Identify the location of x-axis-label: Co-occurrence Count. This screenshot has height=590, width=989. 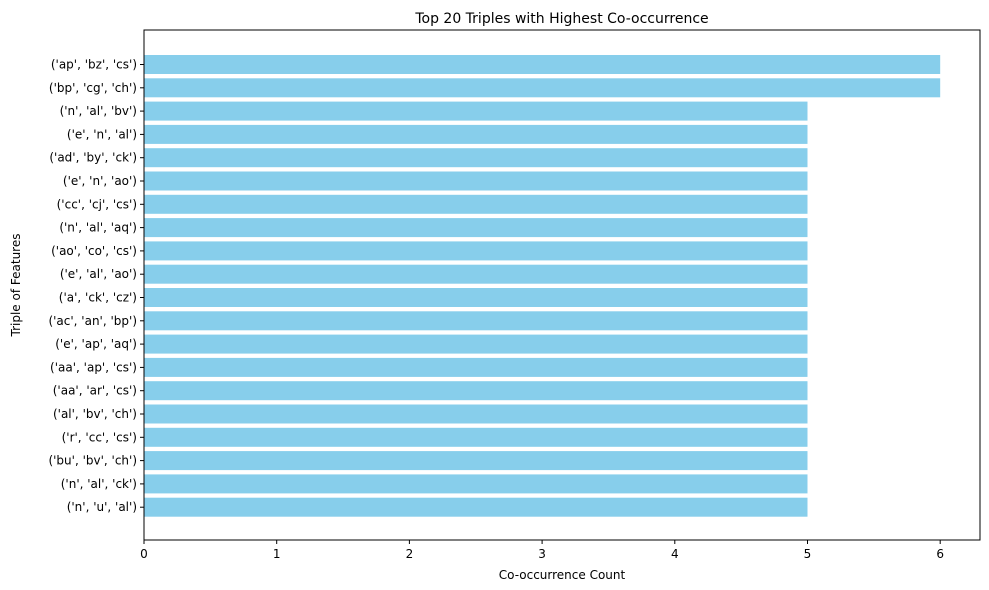
(562, 575).